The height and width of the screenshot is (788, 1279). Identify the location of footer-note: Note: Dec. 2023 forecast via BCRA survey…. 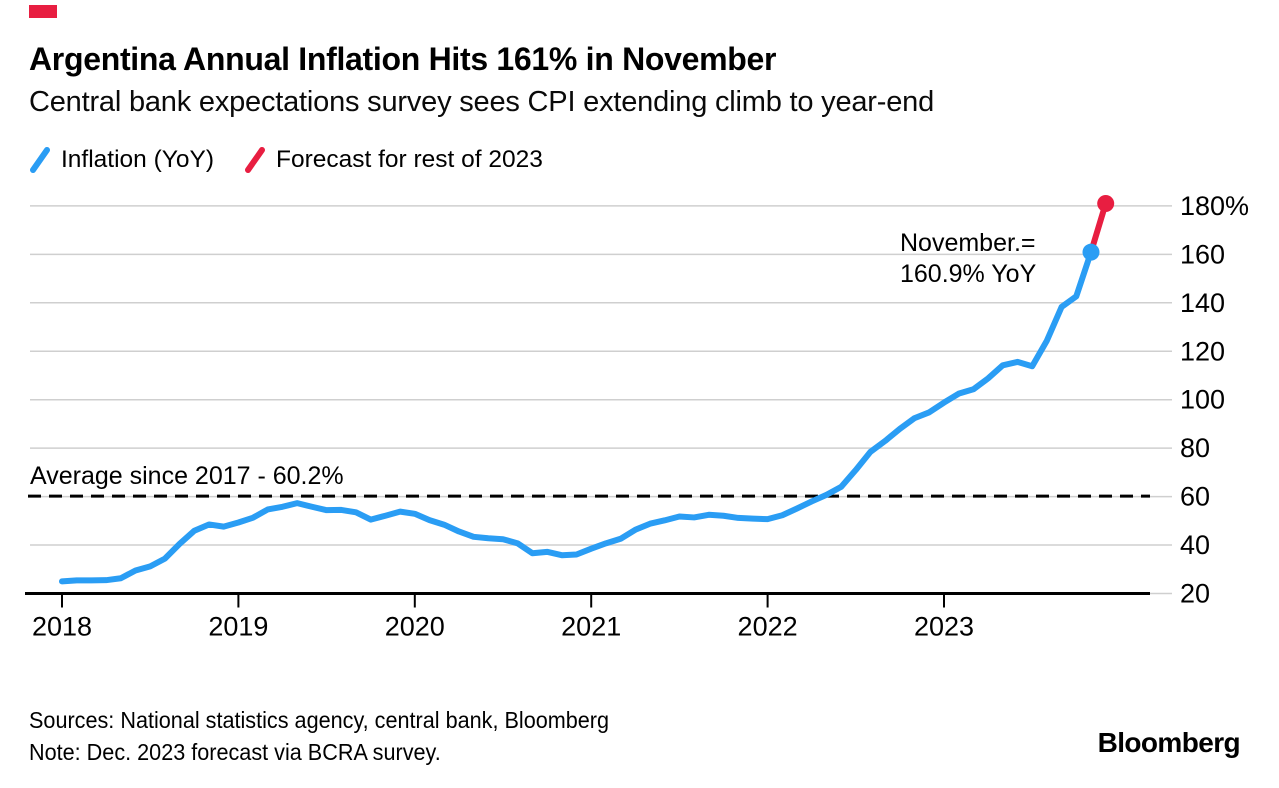
(235, 752).